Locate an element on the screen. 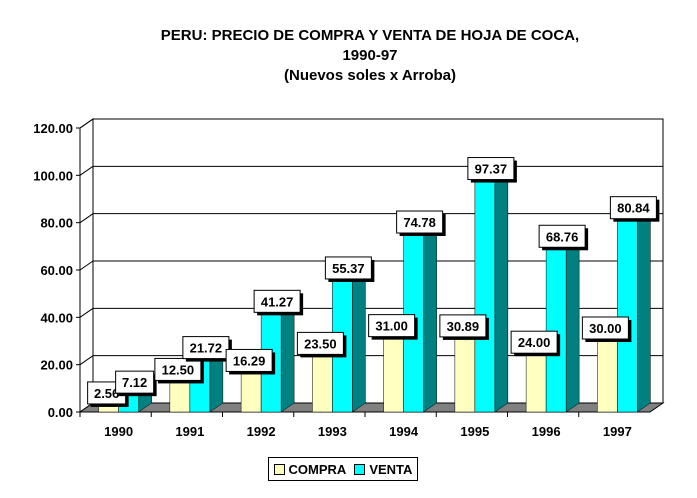 This screenshot has height=498, width=697. data-label-compra-box: 30.00 is located at coordinates (606, 329).